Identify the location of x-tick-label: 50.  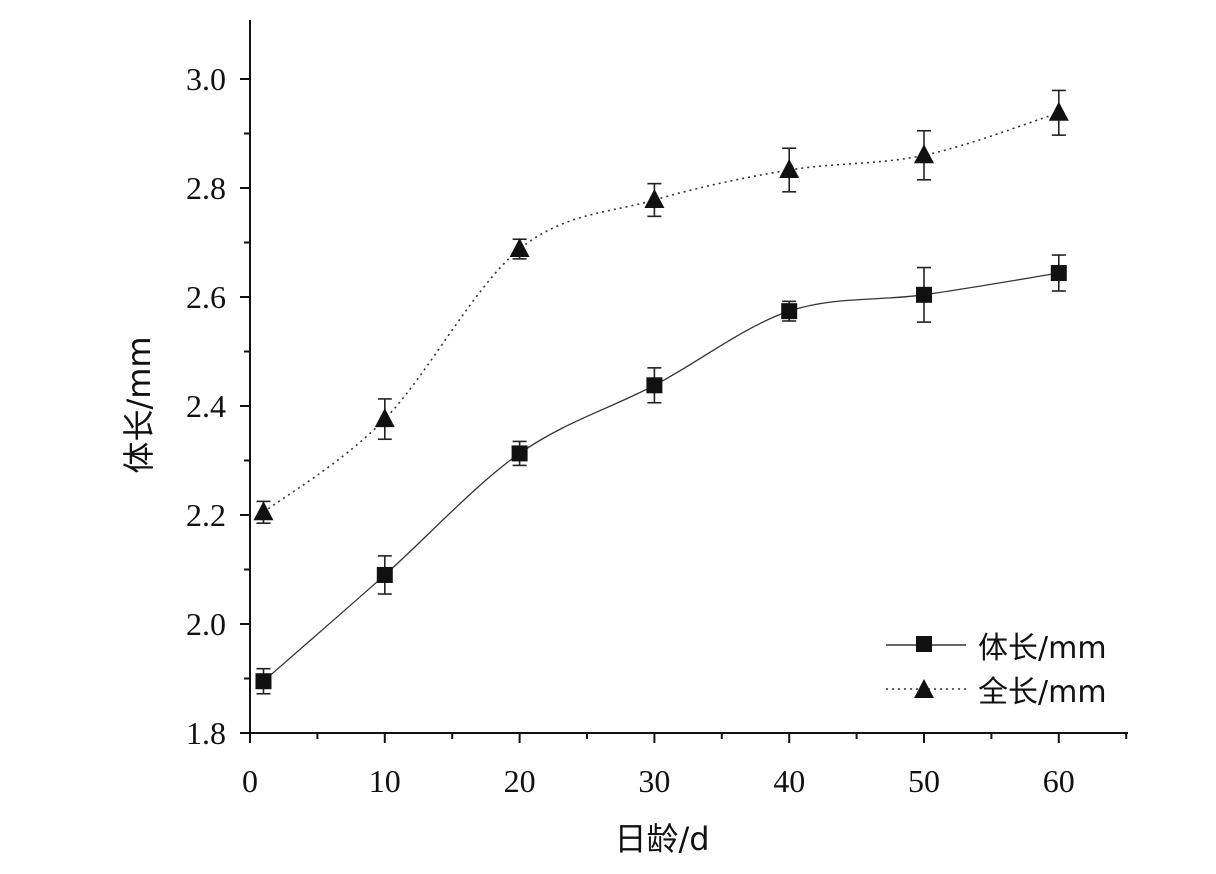
(924, 781).